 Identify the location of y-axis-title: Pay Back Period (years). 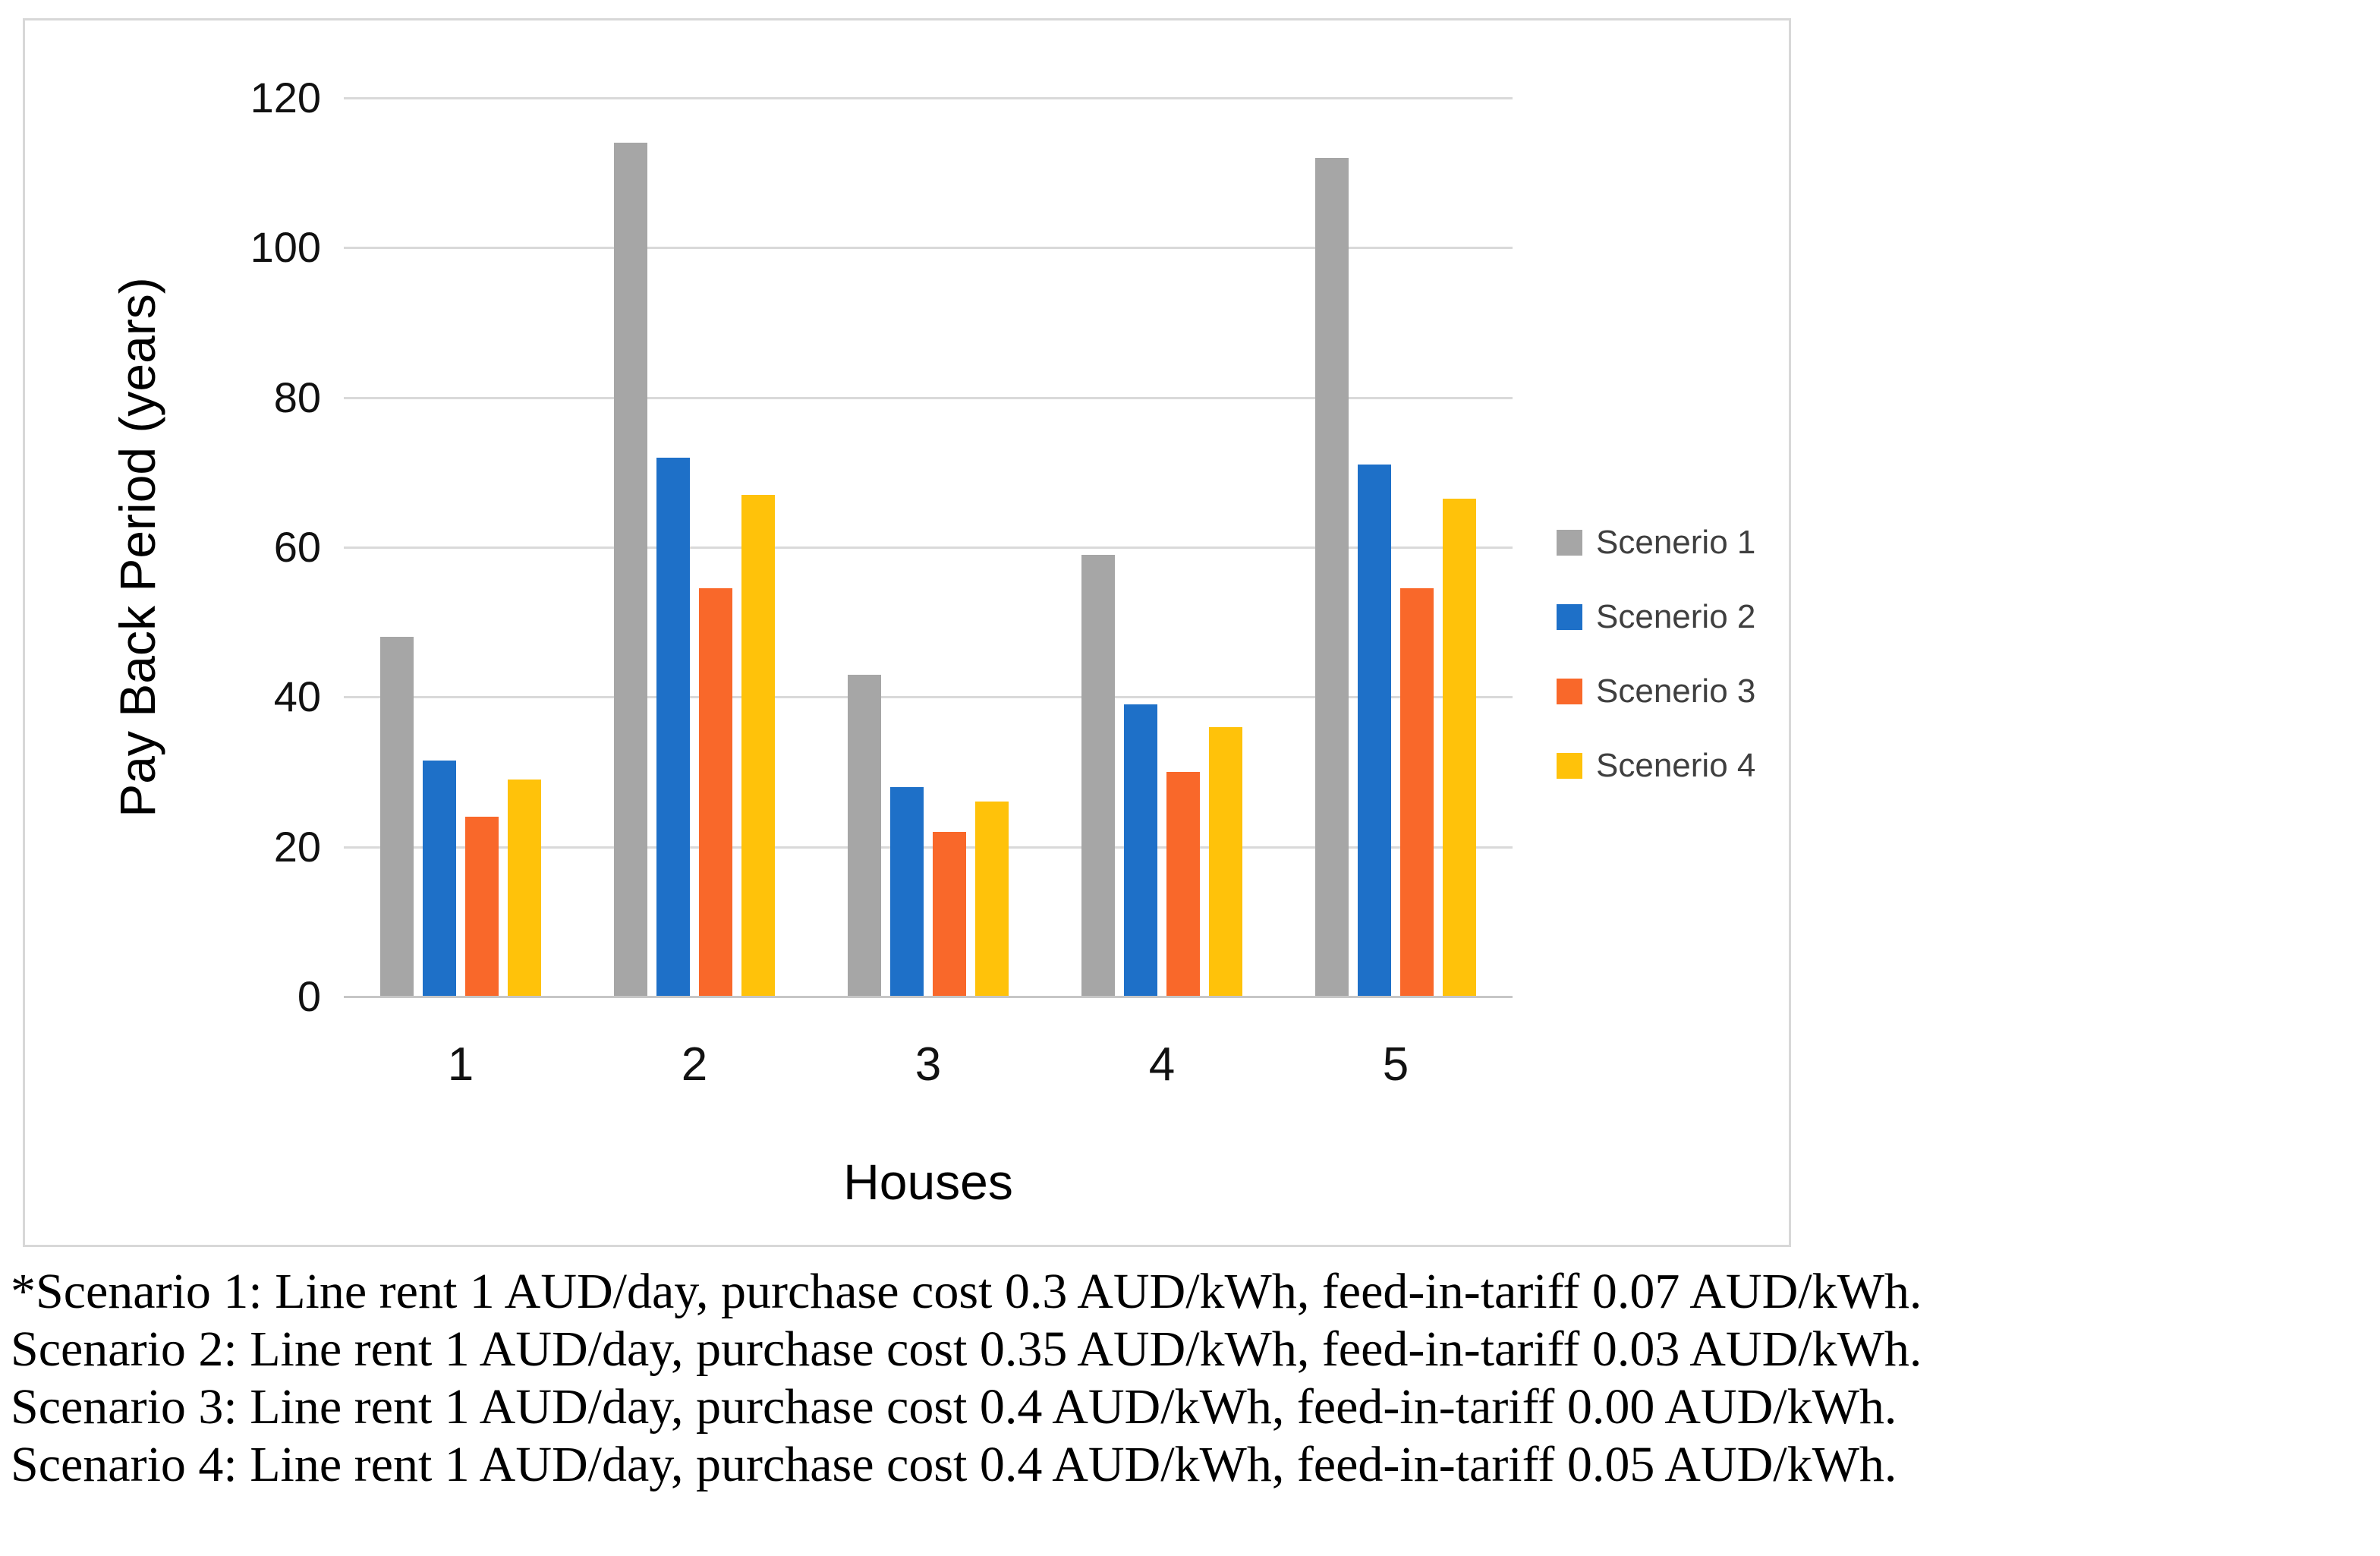
(137, 547).